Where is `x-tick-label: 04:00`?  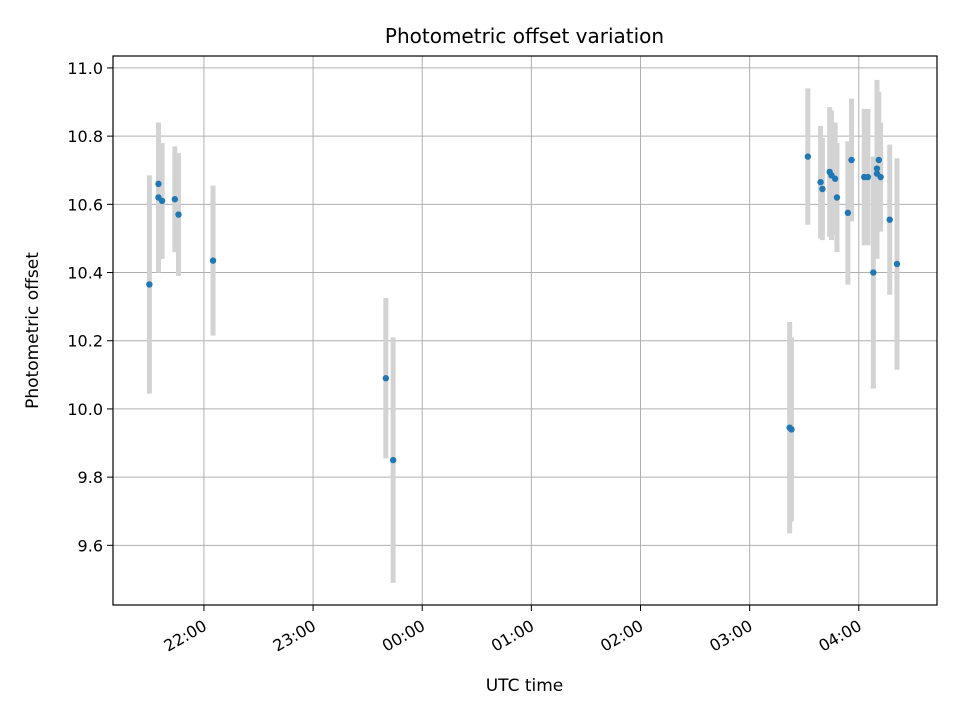
x-tick-label: 04:00 is located at coordinates (839, 636).